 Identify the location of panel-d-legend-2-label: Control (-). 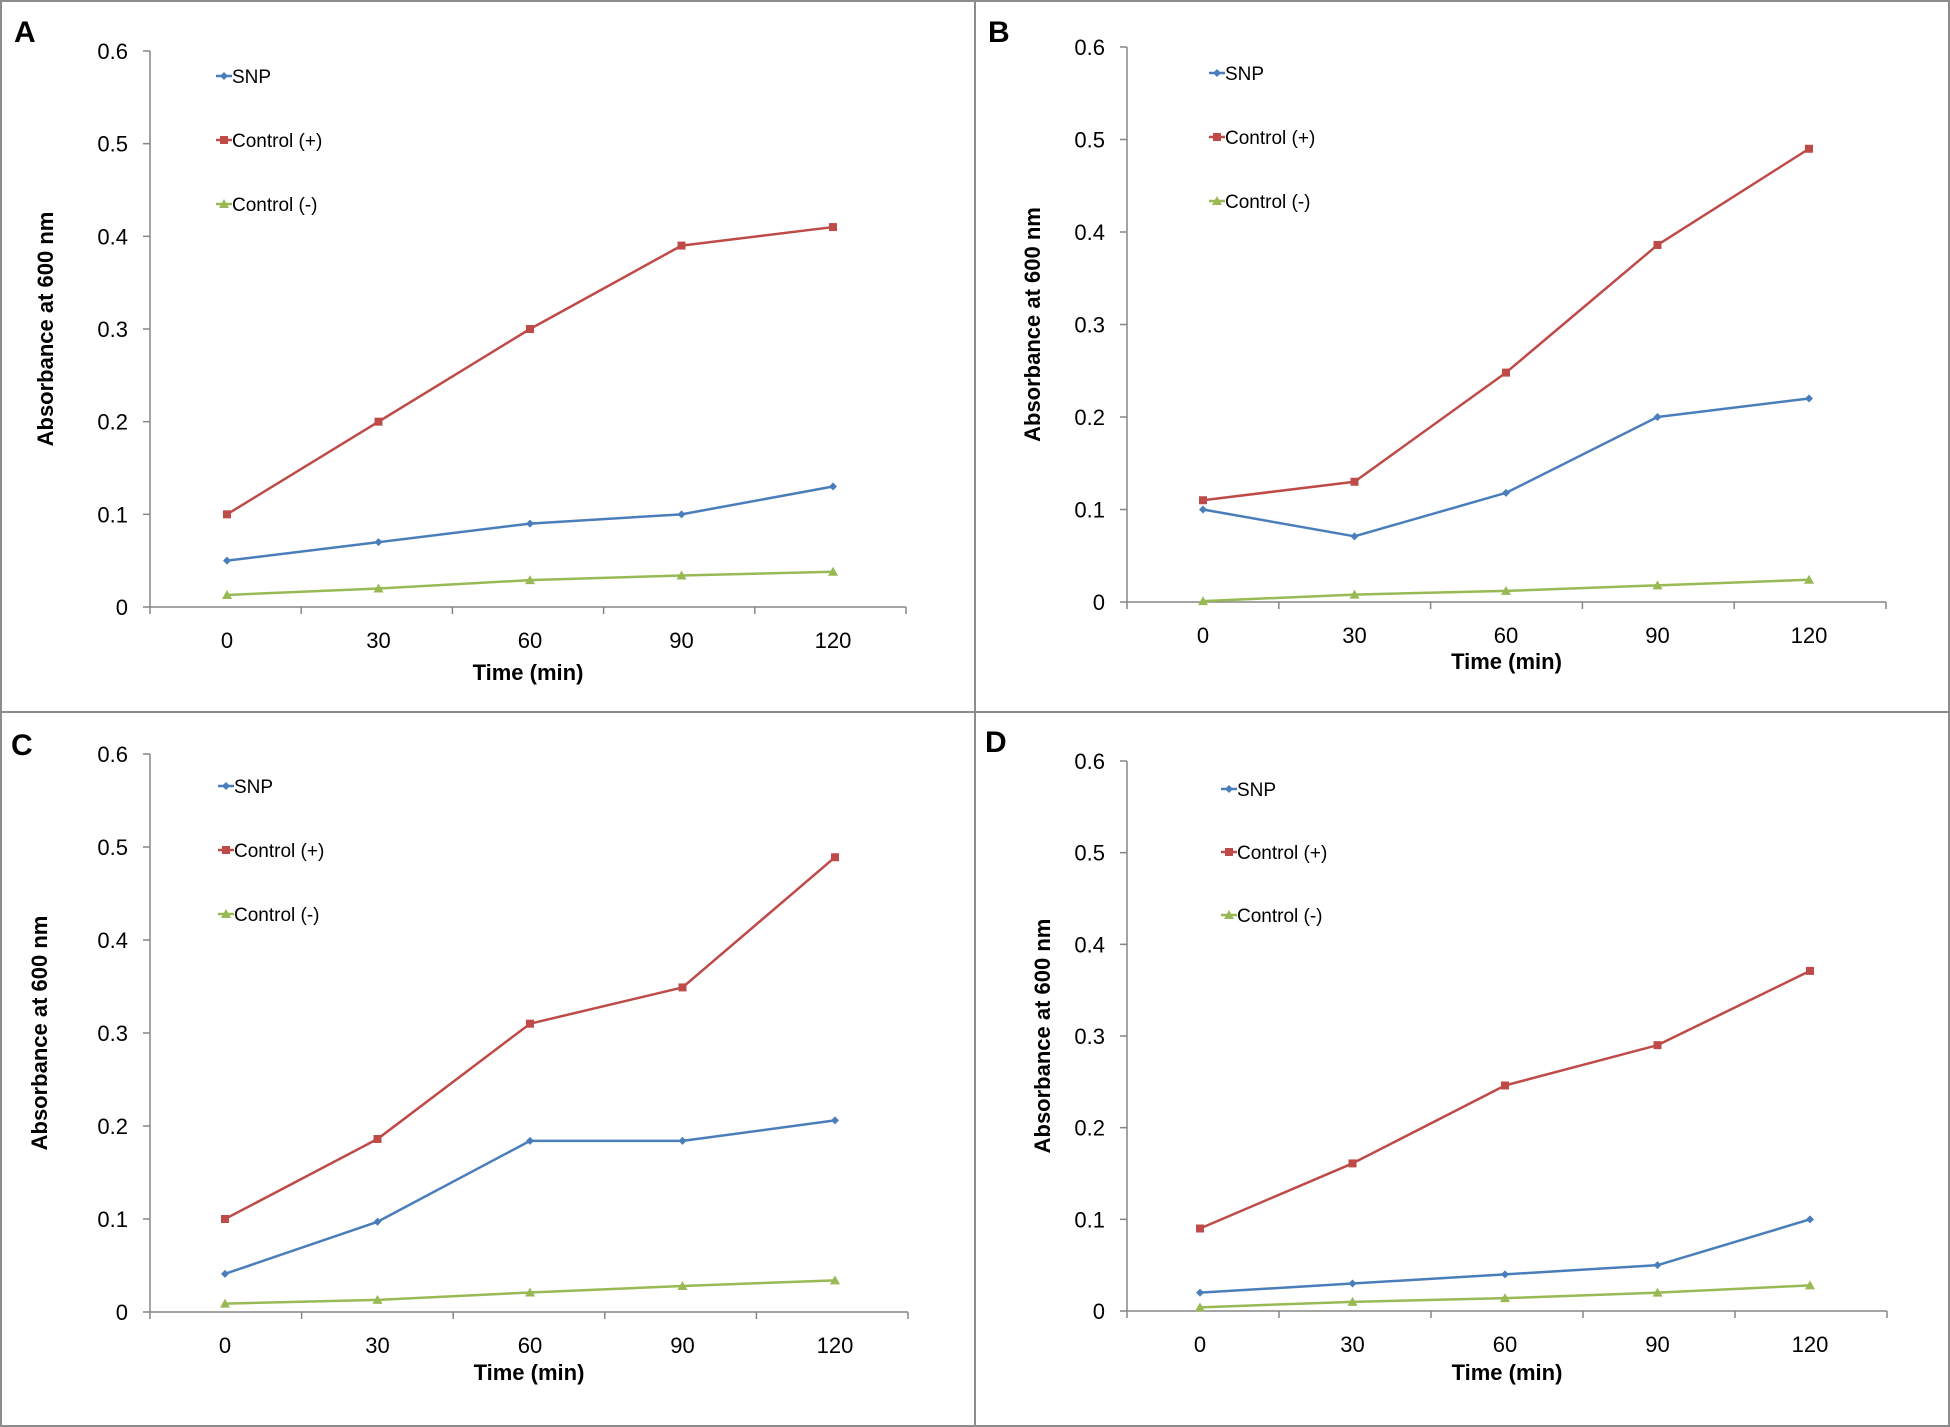
(1280, 916).